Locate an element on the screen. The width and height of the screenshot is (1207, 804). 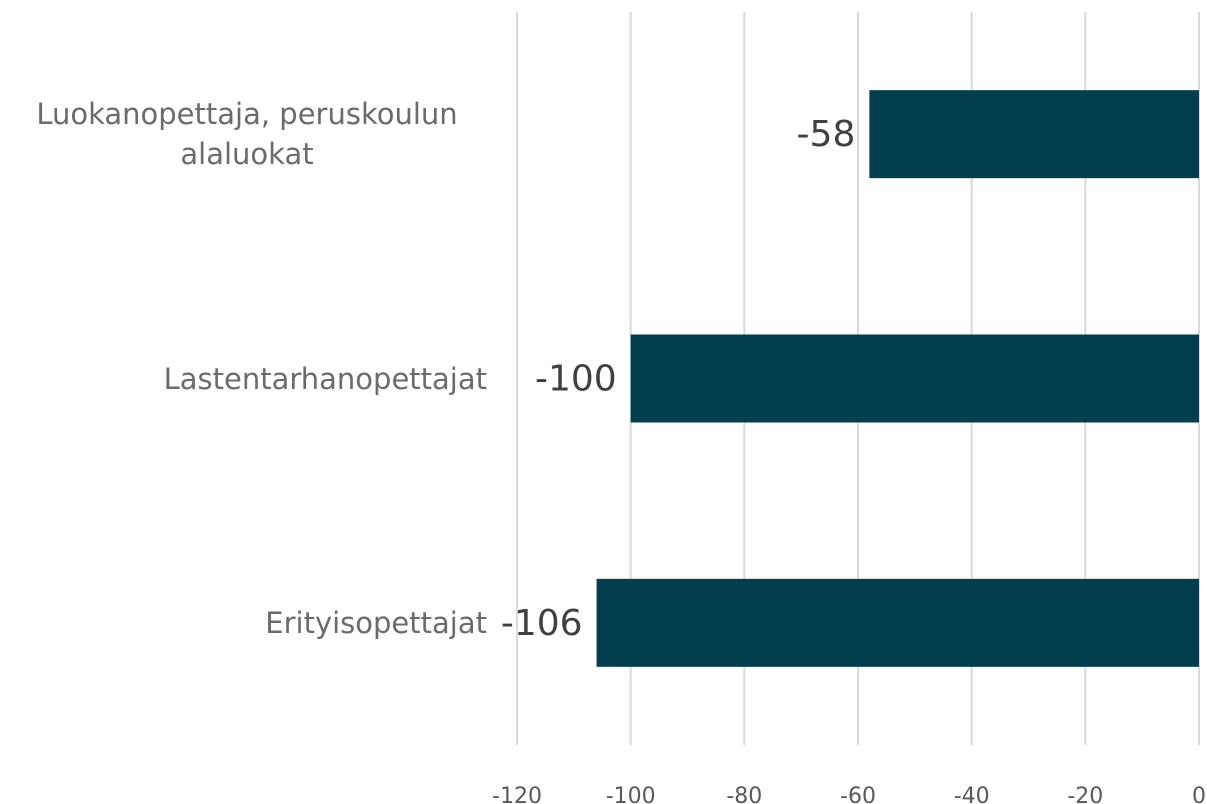
category-label-box: Lastentarhanopettajat is located at coordinates (247, 379).